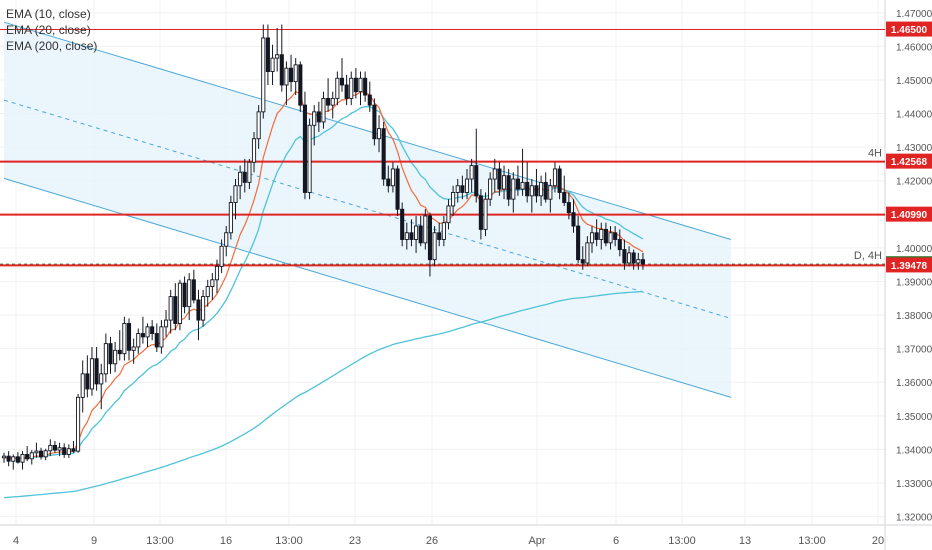 This screenshot has width=932, height=550. I want to click on x-tick-label: 20, so click(878, 541).